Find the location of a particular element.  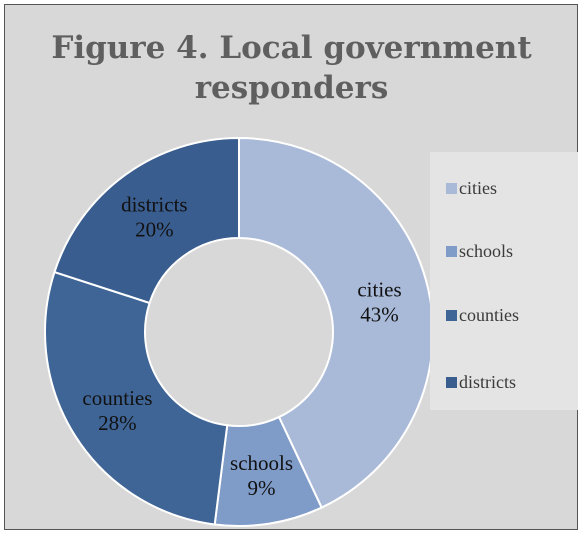

legend-item-districts: districts is located at coordinates (481, 382).